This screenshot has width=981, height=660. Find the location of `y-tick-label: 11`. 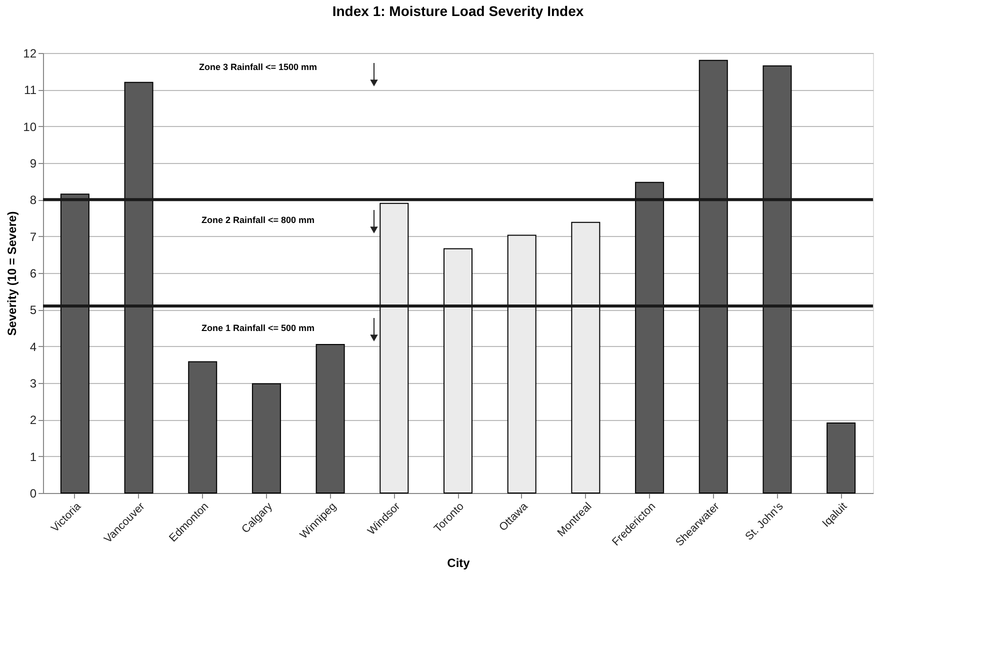

y-tick-label: 11 is located at coordinates (30, 90).